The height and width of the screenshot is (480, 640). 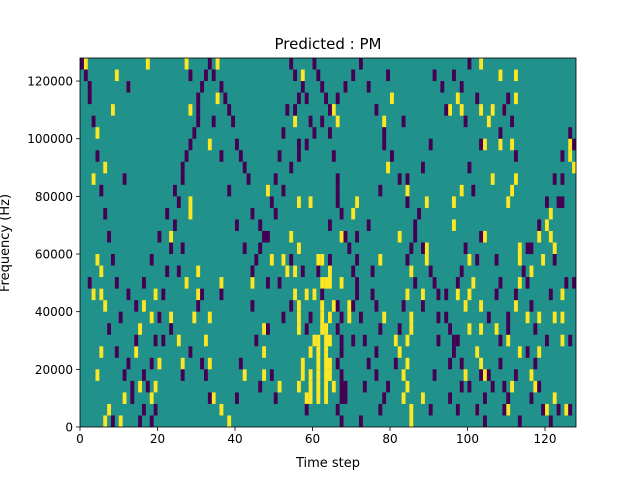 I want to click on y-tick-label: 60000, so click(x=54, y=255).